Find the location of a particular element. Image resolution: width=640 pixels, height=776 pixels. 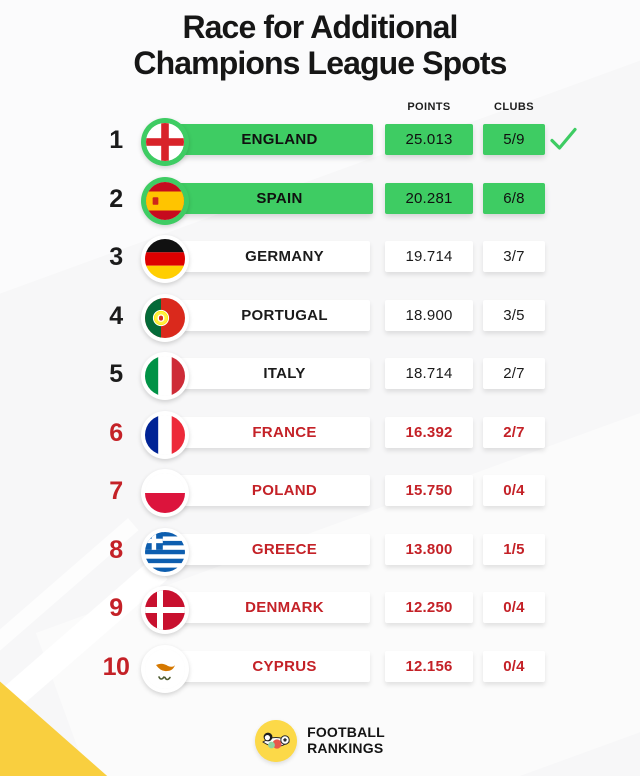

row-country-label: DENMARK is located at coordinates (284, 607).